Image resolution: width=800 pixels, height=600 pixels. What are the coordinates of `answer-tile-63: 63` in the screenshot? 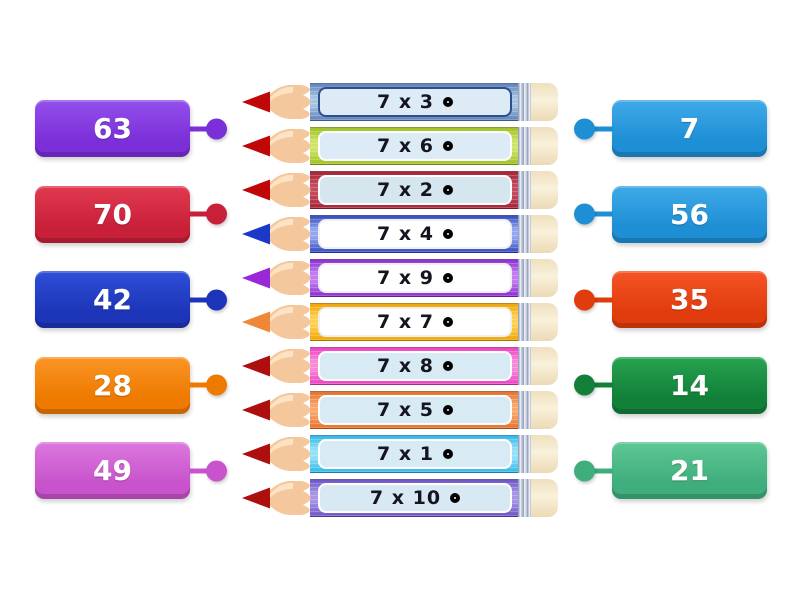 It's located at (131, 128).